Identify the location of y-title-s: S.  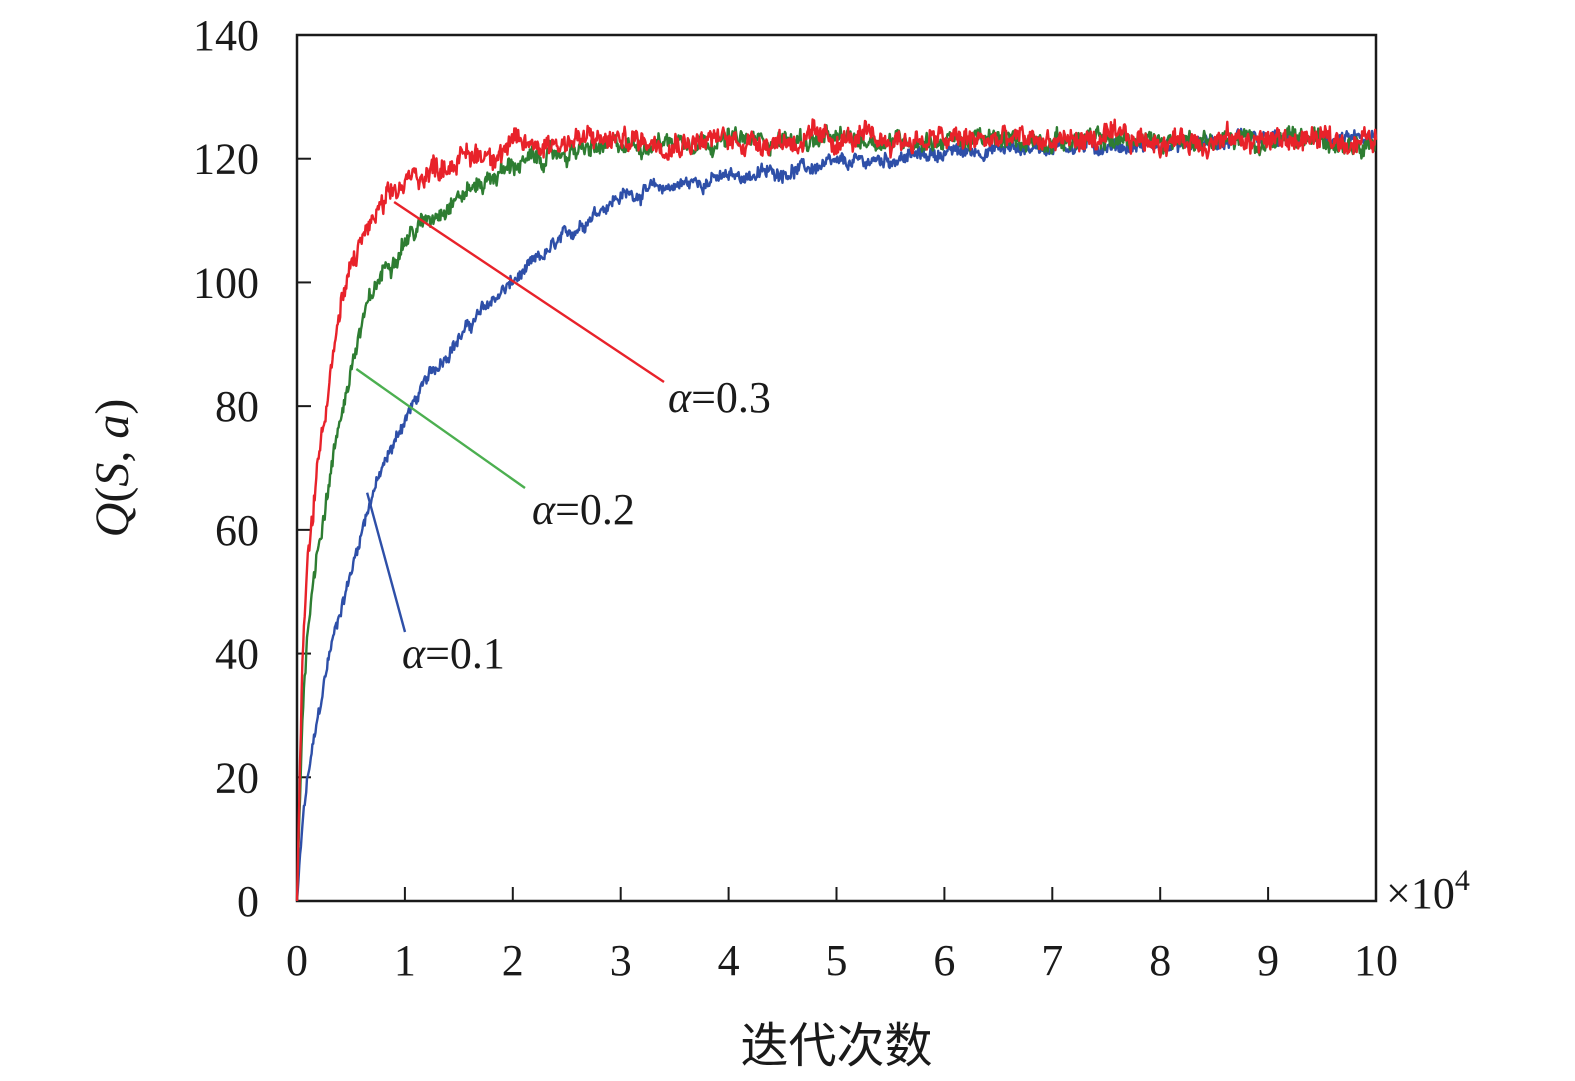
(112, 475).